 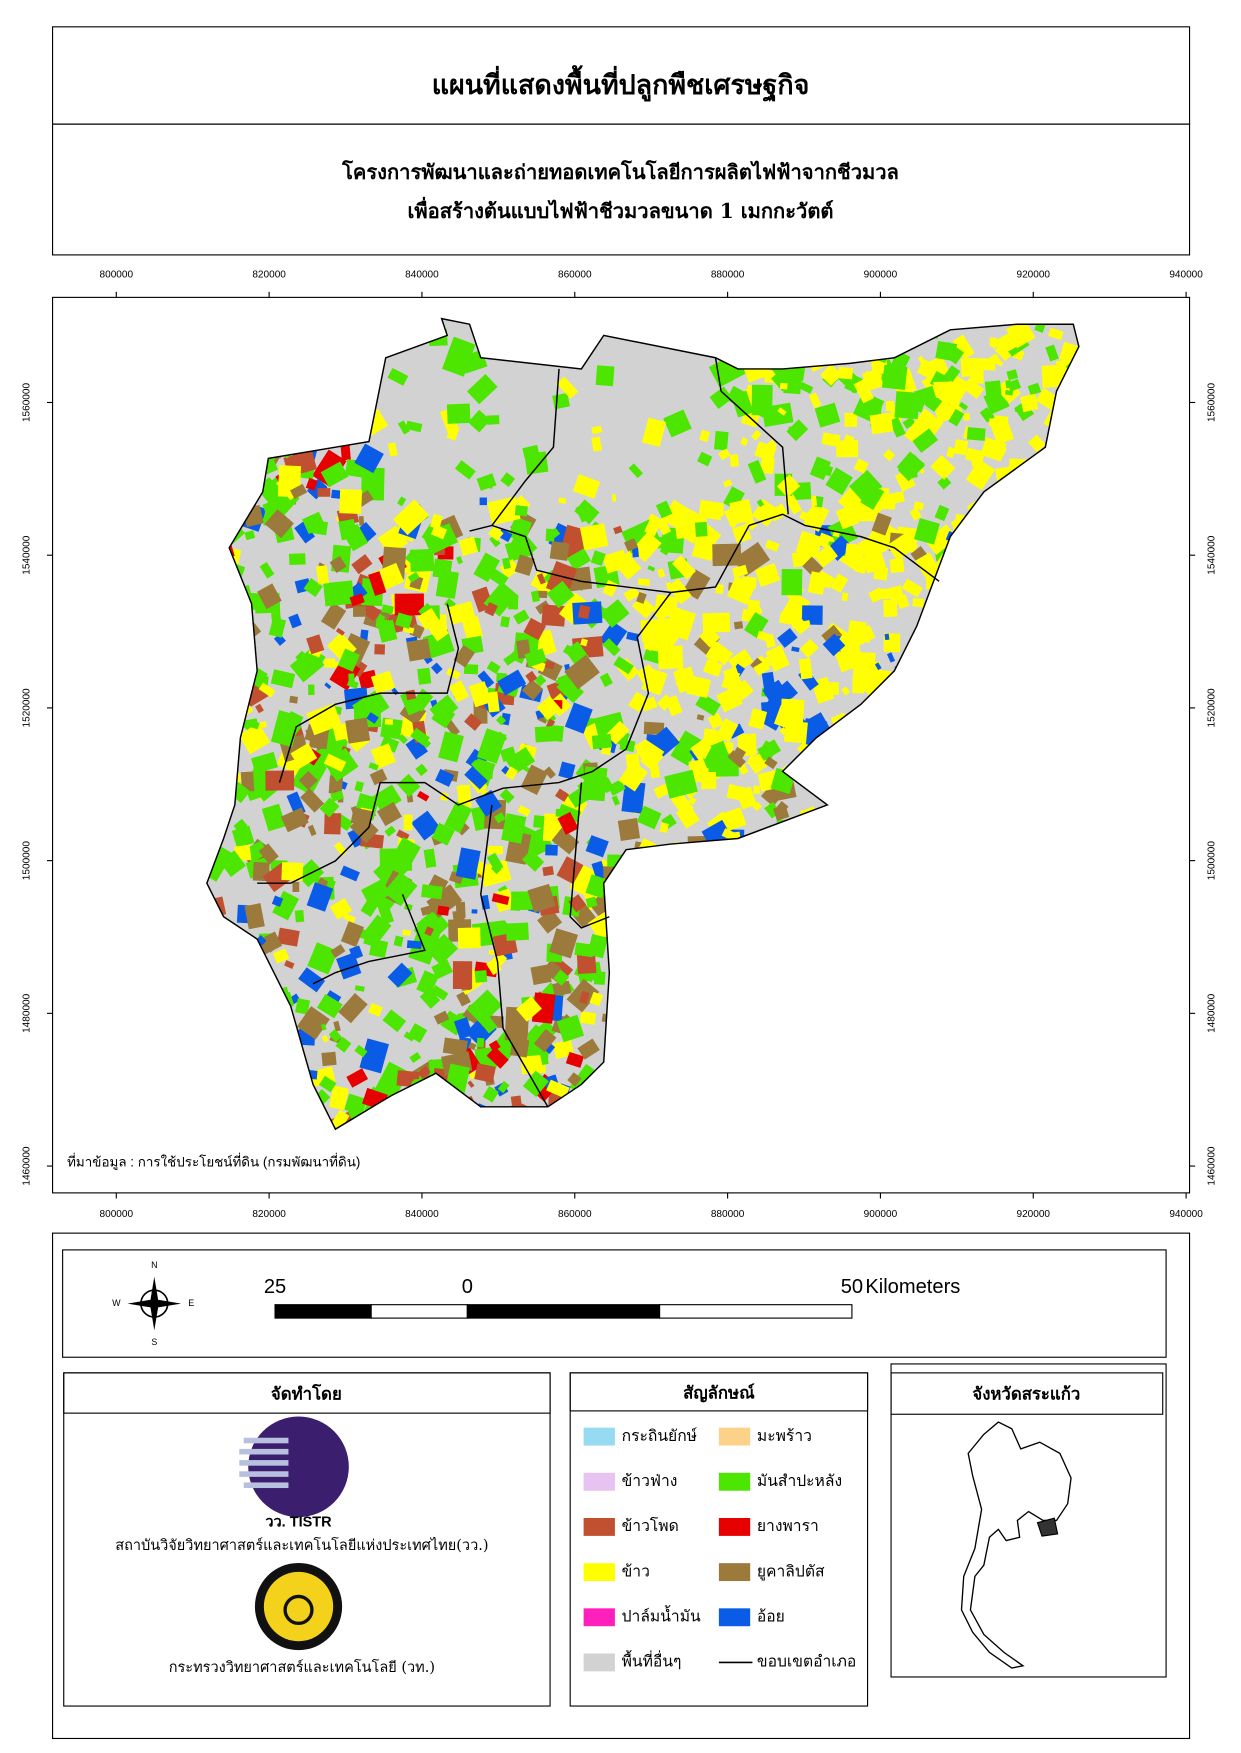 What do you see at coordinates (264, 1474) in the screenshot?
I see `logo-stripe` at bounding box center [264, 1474].